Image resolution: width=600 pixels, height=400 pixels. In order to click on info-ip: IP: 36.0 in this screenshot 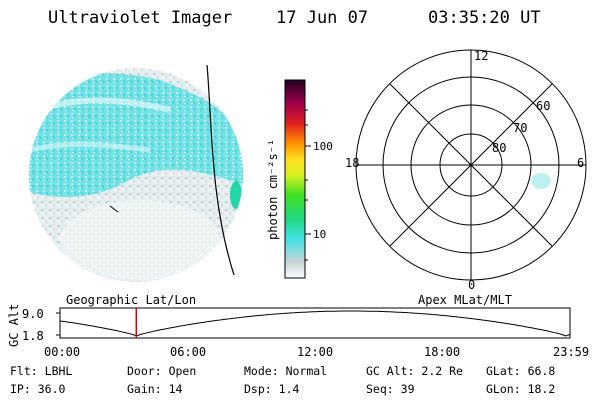, I will do `click(38, 389)`.